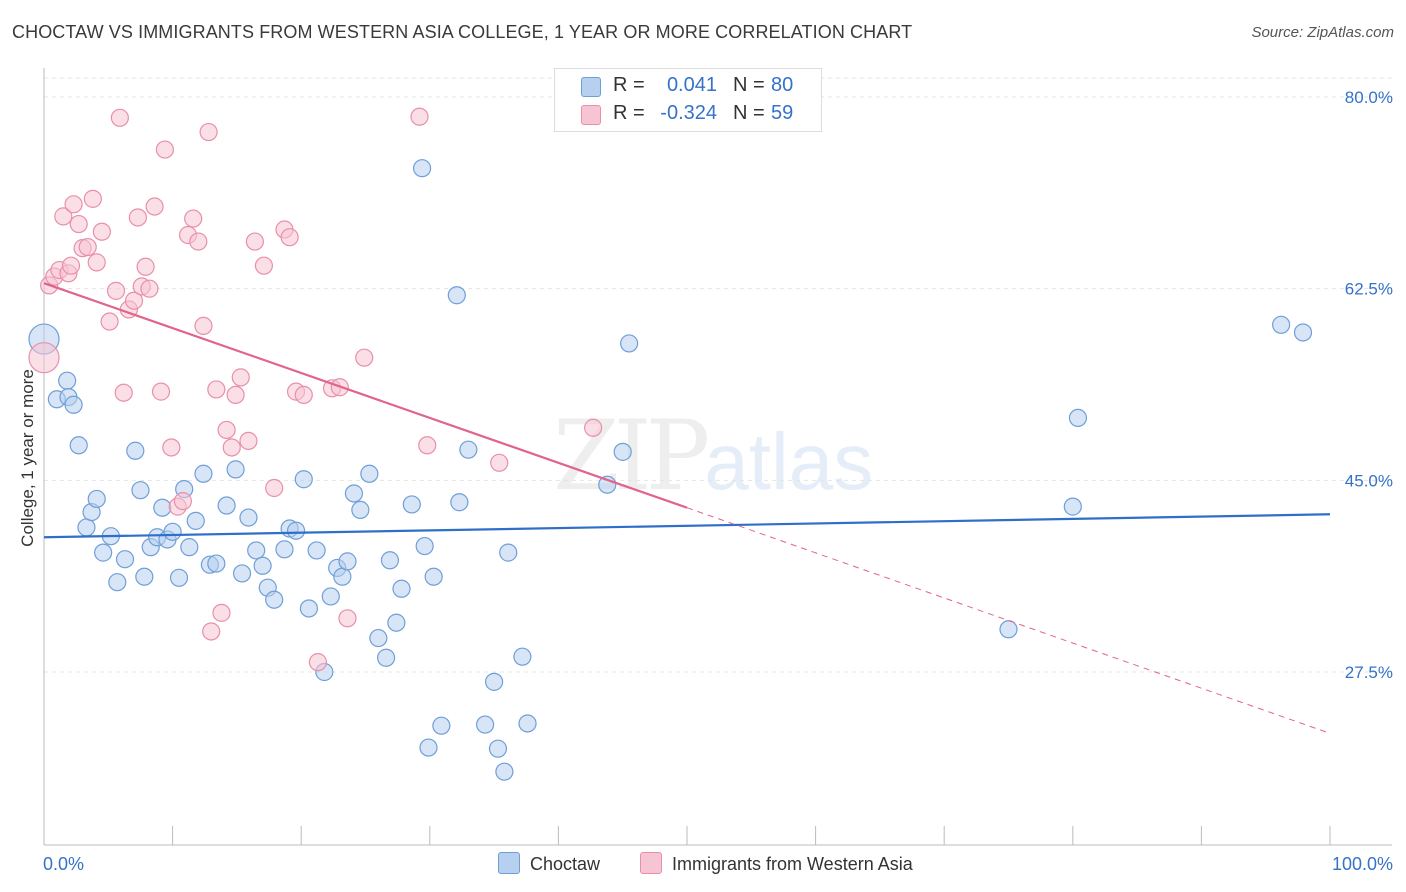 This screenshot has height=892, width=1406. What do you see at coordinates (63, 864) in the screenshot?
I see `x-tick-label-0: 0.0%` at bounding box center [63, 864].